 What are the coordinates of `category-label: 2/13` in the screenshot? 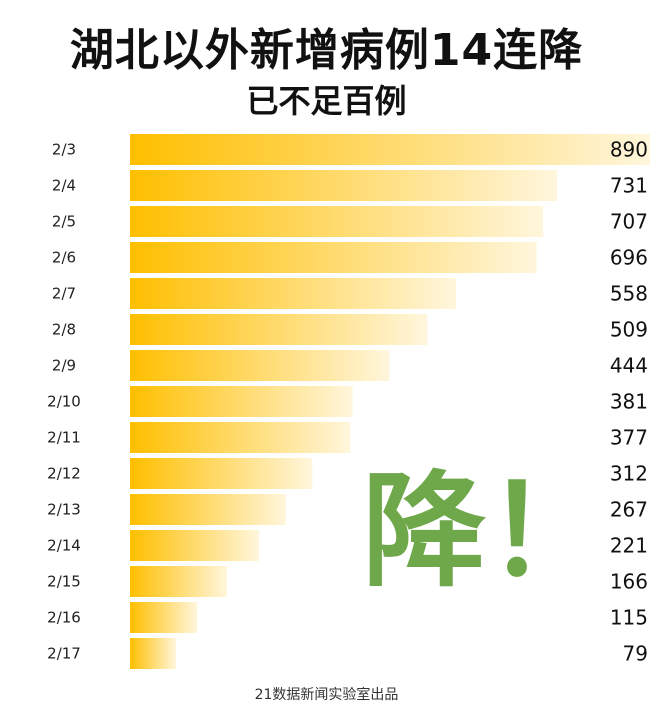 It's located at (64, 510).